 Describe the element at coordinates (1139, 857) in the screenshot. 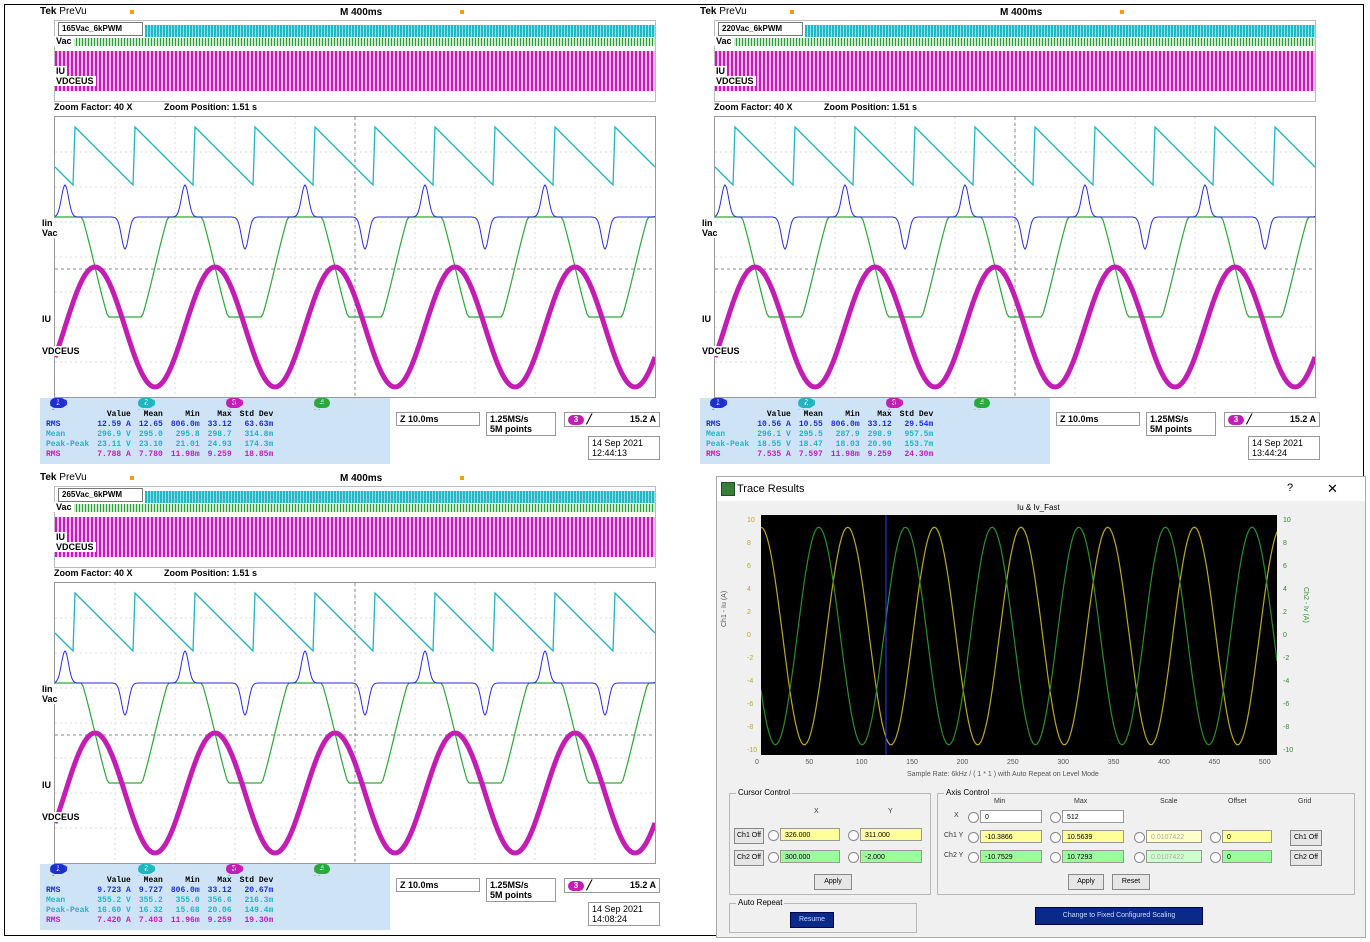

I see `ch2-scale-spinner` at that location.